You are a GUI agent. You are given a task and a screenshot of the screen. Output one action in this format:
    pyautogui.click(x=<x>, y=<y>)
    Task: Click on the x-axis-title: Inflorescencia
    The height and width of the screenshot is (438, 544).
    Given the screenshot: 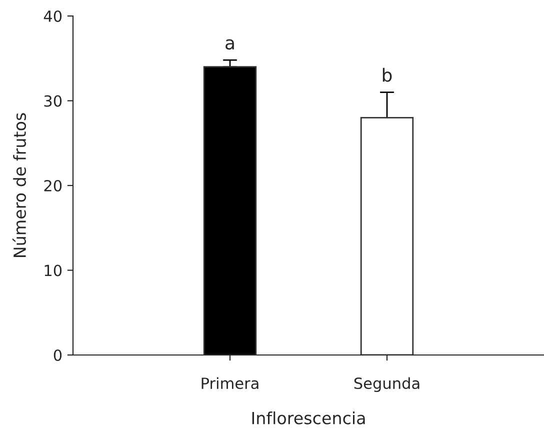 What is the action you would take?
    pyautogui.click(x=308, y=417)
    